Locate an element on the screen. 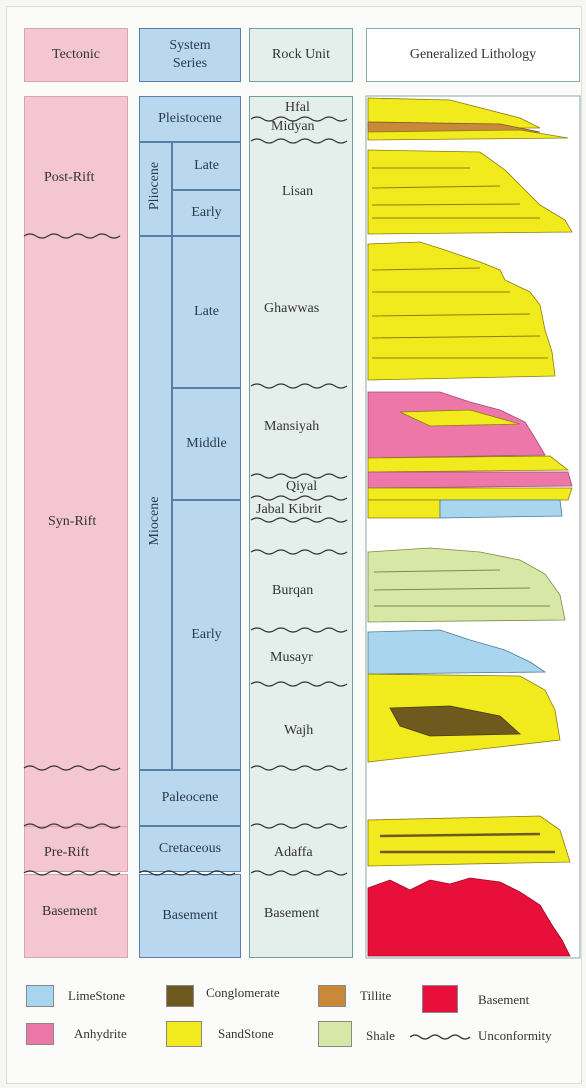 The height and width of the screenshot is (1088, 586). unconformity-rock-mansiyah-qiyal is located at coordinates (299, 476).